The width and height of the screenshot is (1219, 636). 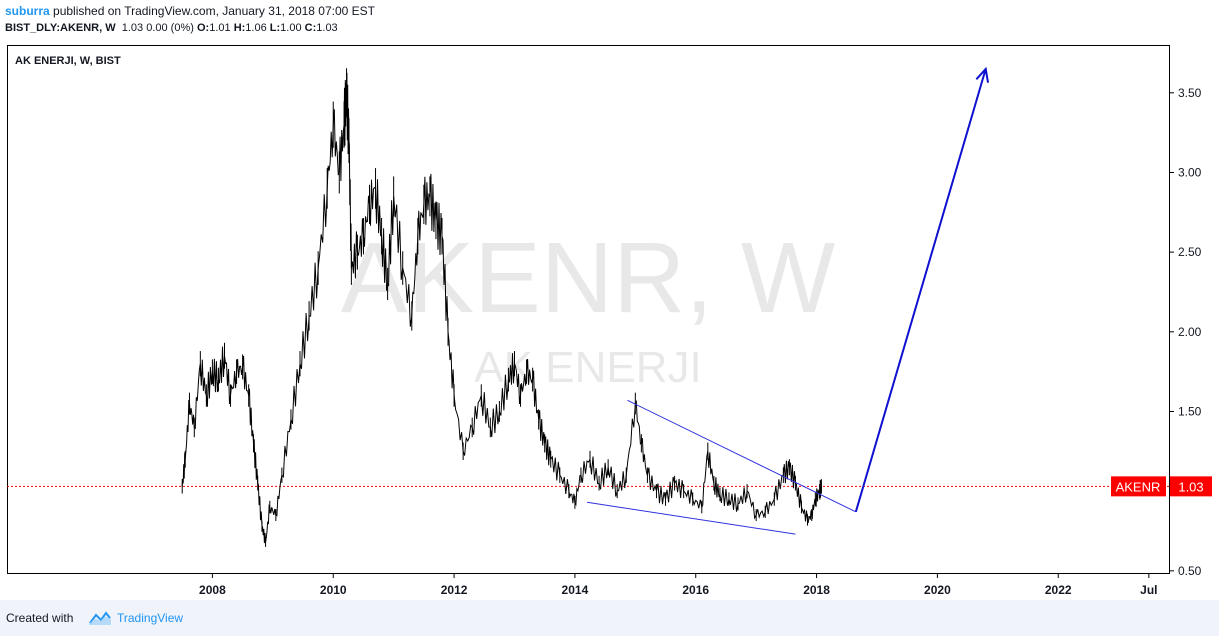 I want to click on tradingview-logo-icon, so click(x=100, y=618).